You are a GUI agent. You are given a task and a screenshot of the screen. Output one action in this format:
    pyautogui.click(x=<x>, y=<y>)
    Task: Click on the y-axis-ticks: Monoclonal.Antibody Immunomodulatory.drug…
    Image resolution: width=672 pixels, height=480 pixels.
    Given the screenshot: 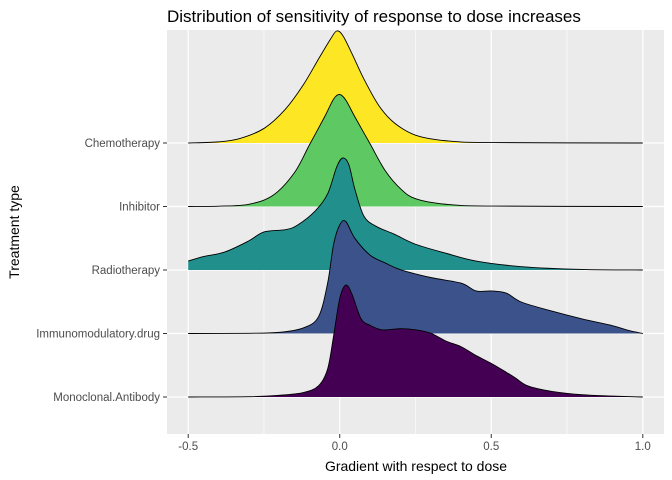 What is the action you would take?
    pyautogui.click(x=101, y=271)
    